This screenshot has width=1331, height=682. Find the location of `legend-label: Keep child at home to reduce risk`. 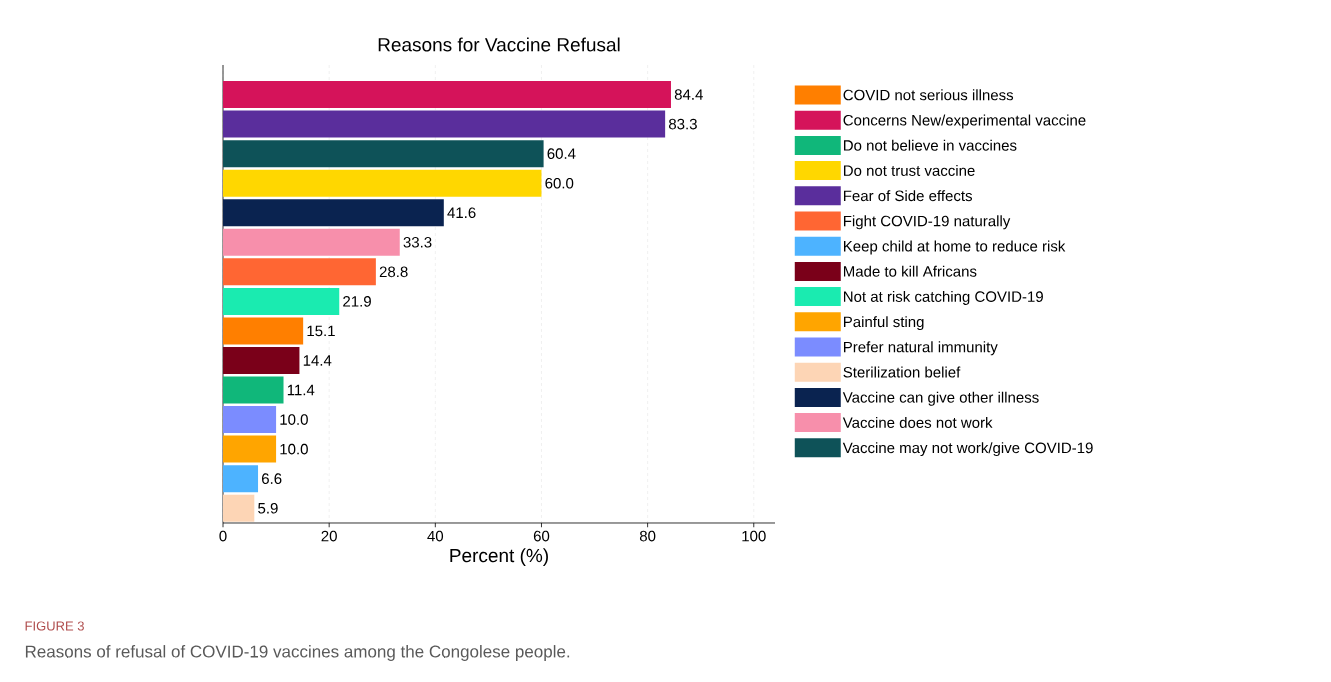

legend-label: Keep child at home to reduce risk is located at coordinates (954, 247).